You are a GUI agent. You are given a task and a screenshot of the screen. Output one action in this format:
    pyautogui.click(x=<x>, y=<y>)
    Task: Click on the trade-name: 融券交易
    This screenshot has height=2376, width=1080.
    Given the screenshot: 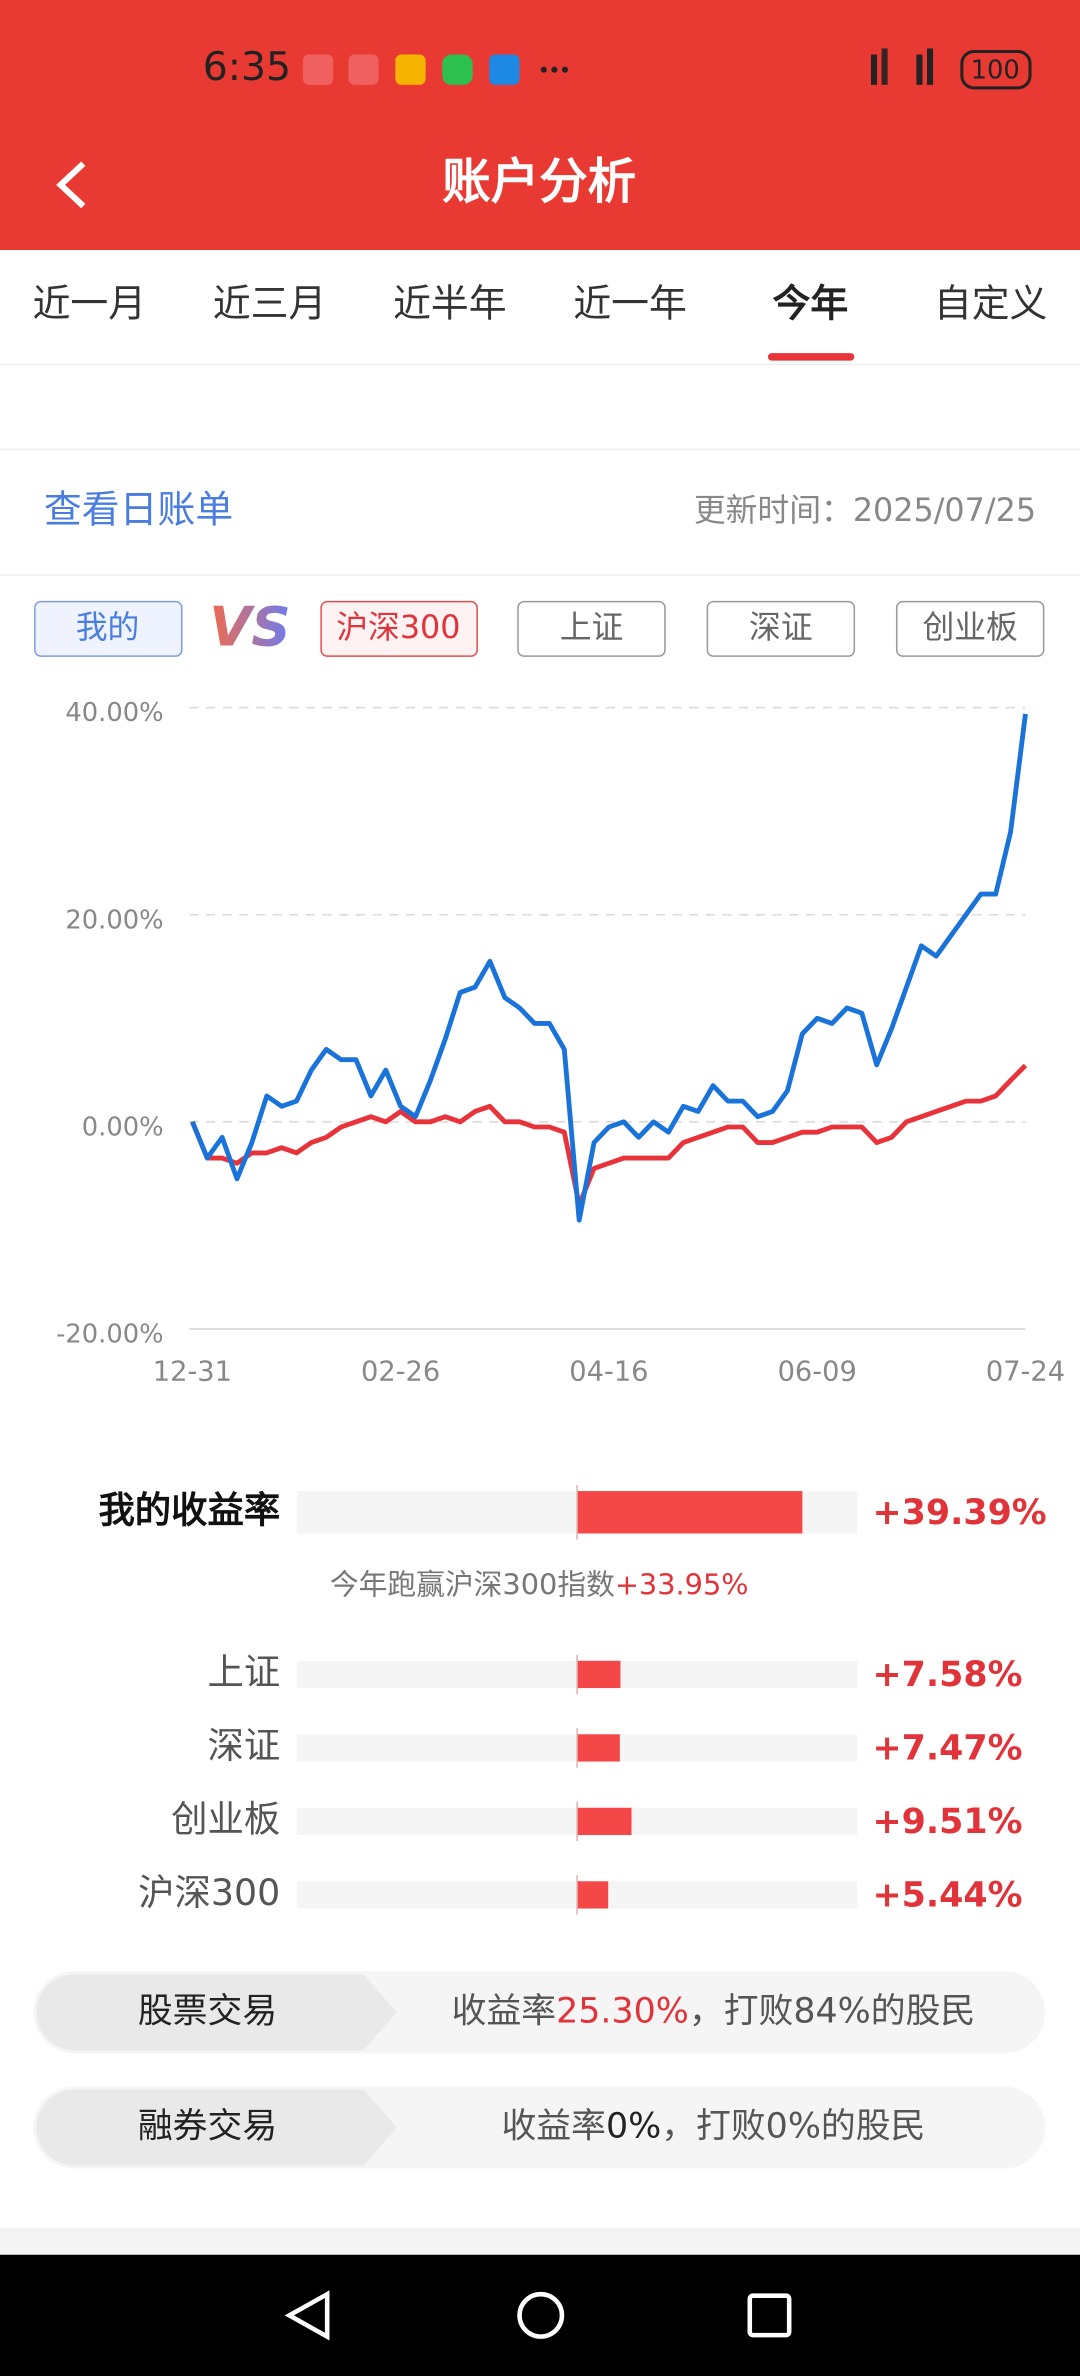 What is the action you would take?
    pyautogui.click(x=207, y=2126)
    